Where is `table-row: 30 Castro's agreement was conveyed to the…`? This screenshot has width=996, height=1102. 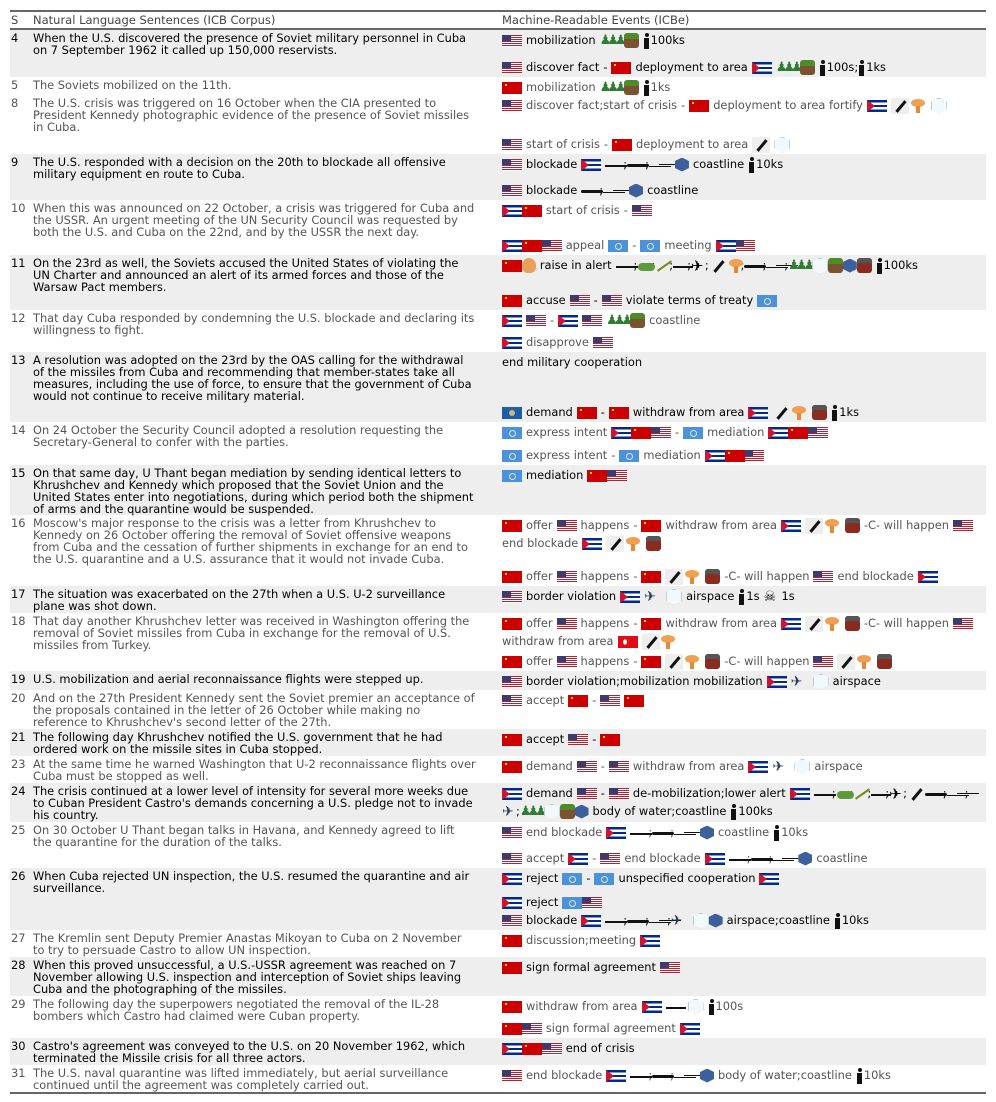
table-row: 30 Castro's agreement was conveyed to the… is located at coordinates (498, 1051).